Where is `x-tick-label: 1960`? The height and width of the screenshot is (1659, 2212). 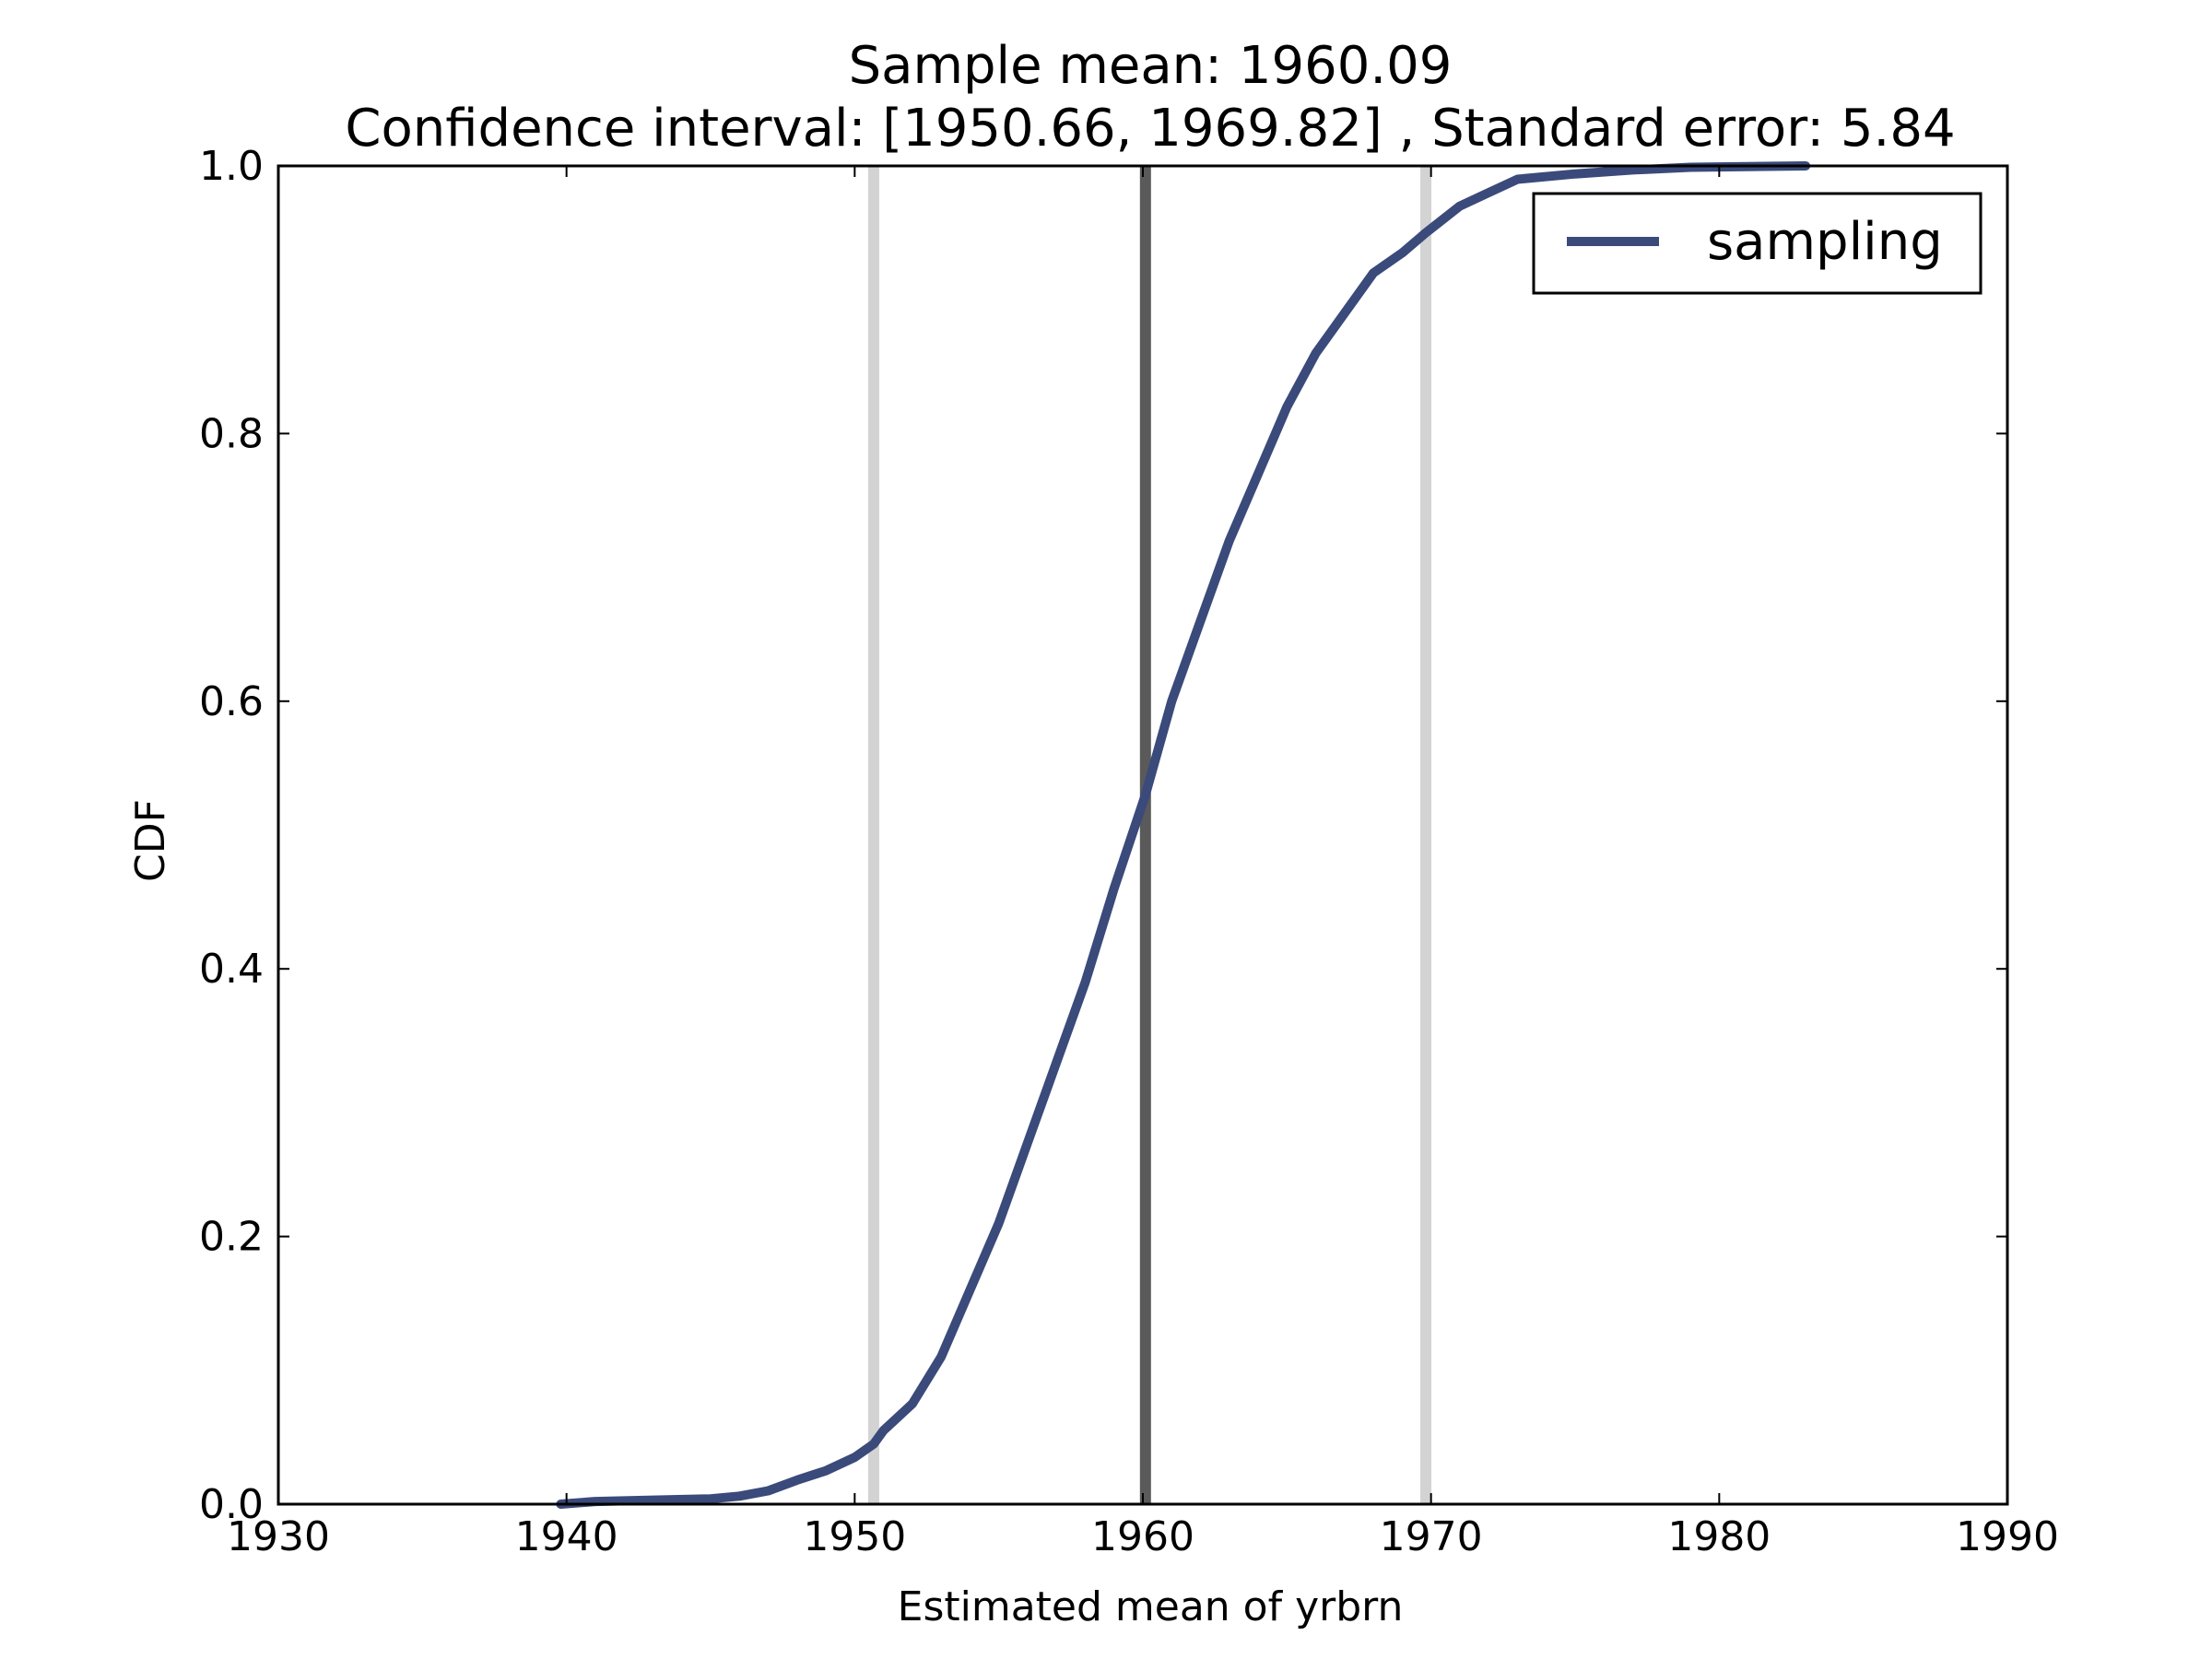 x-tick-label: 1960 is located at coordinates (1142, 1536).